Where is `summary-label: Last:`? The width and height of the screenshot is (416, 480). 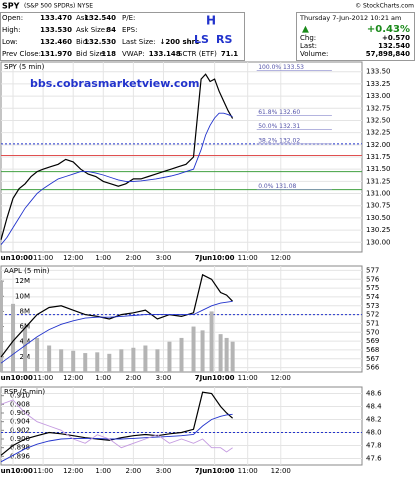 summary-label: Last: is located at coordinates (308, 46).